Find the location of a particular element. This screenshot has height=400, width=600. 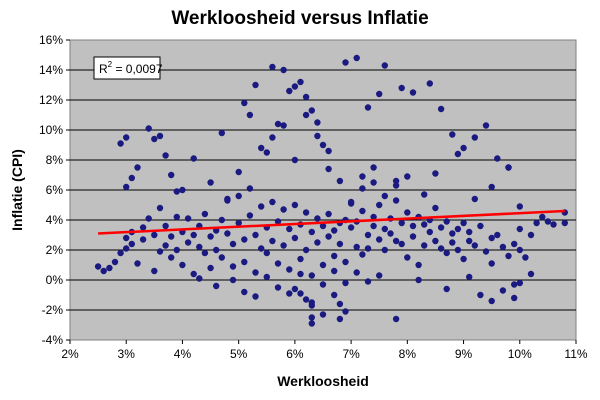

x-axis-label: Werkloosheid is located at coordinates (323, 381).